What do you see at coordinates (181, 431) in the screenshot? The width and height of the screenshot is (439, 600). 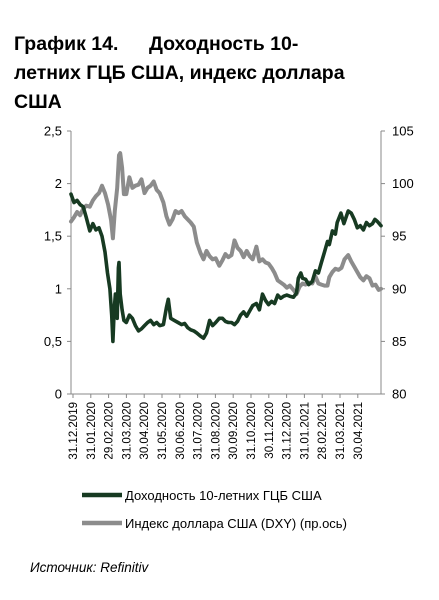 I see `x-tick-label: 30.06.2020` at bounding box center [181, 431].